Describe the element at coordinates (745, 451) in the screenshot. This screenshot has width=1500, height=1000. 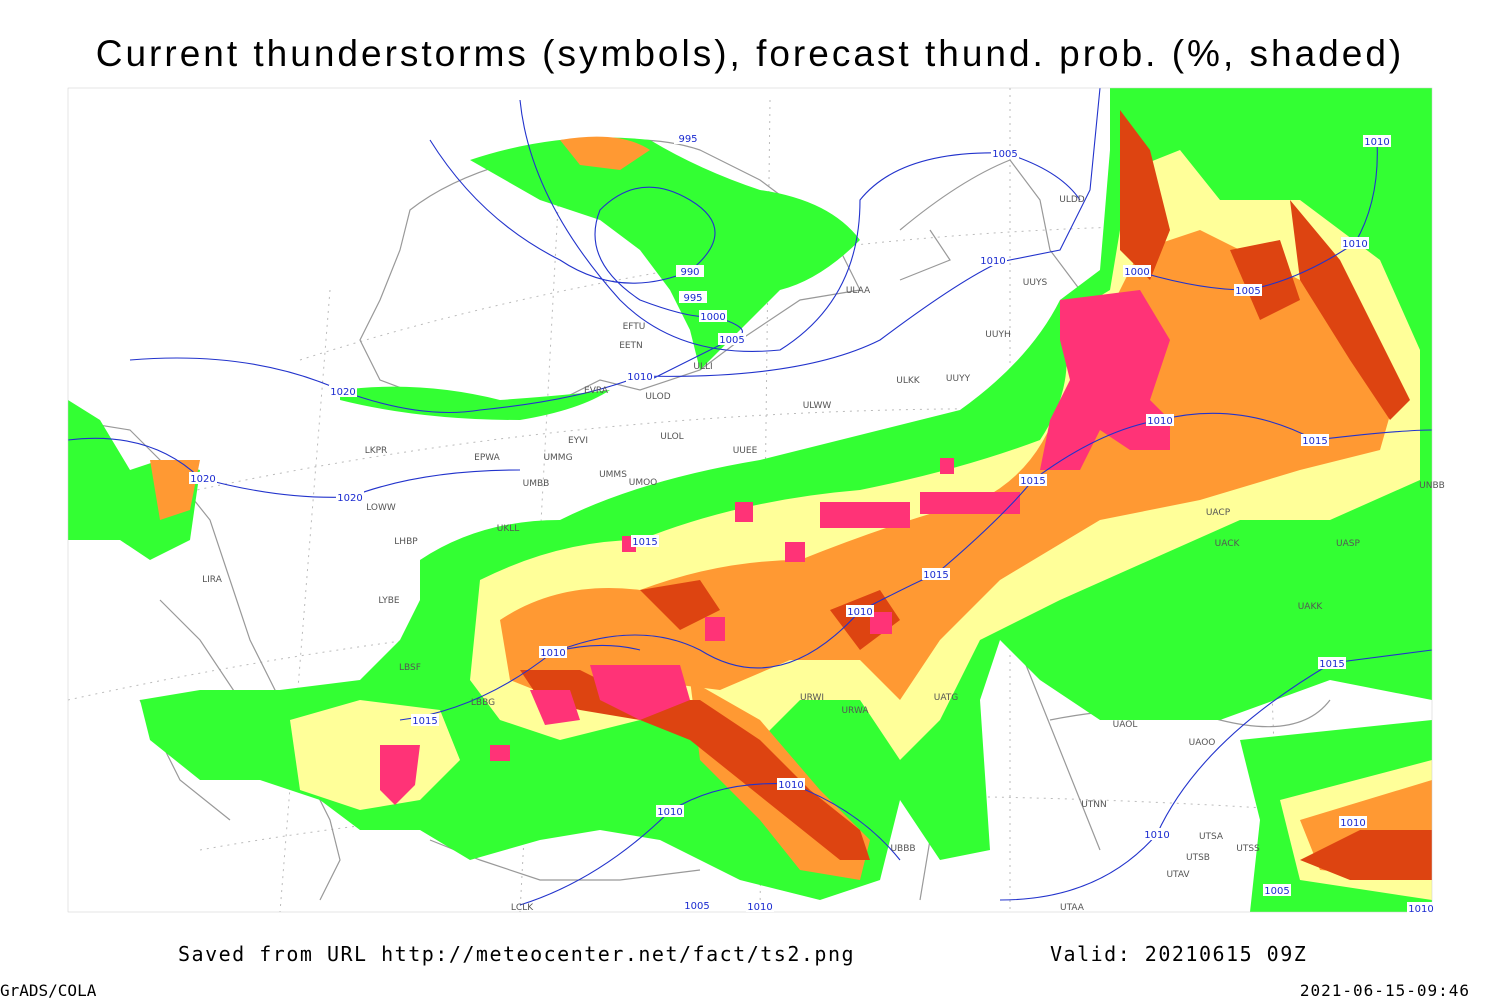
I see `station-code: UUEE` at that location.